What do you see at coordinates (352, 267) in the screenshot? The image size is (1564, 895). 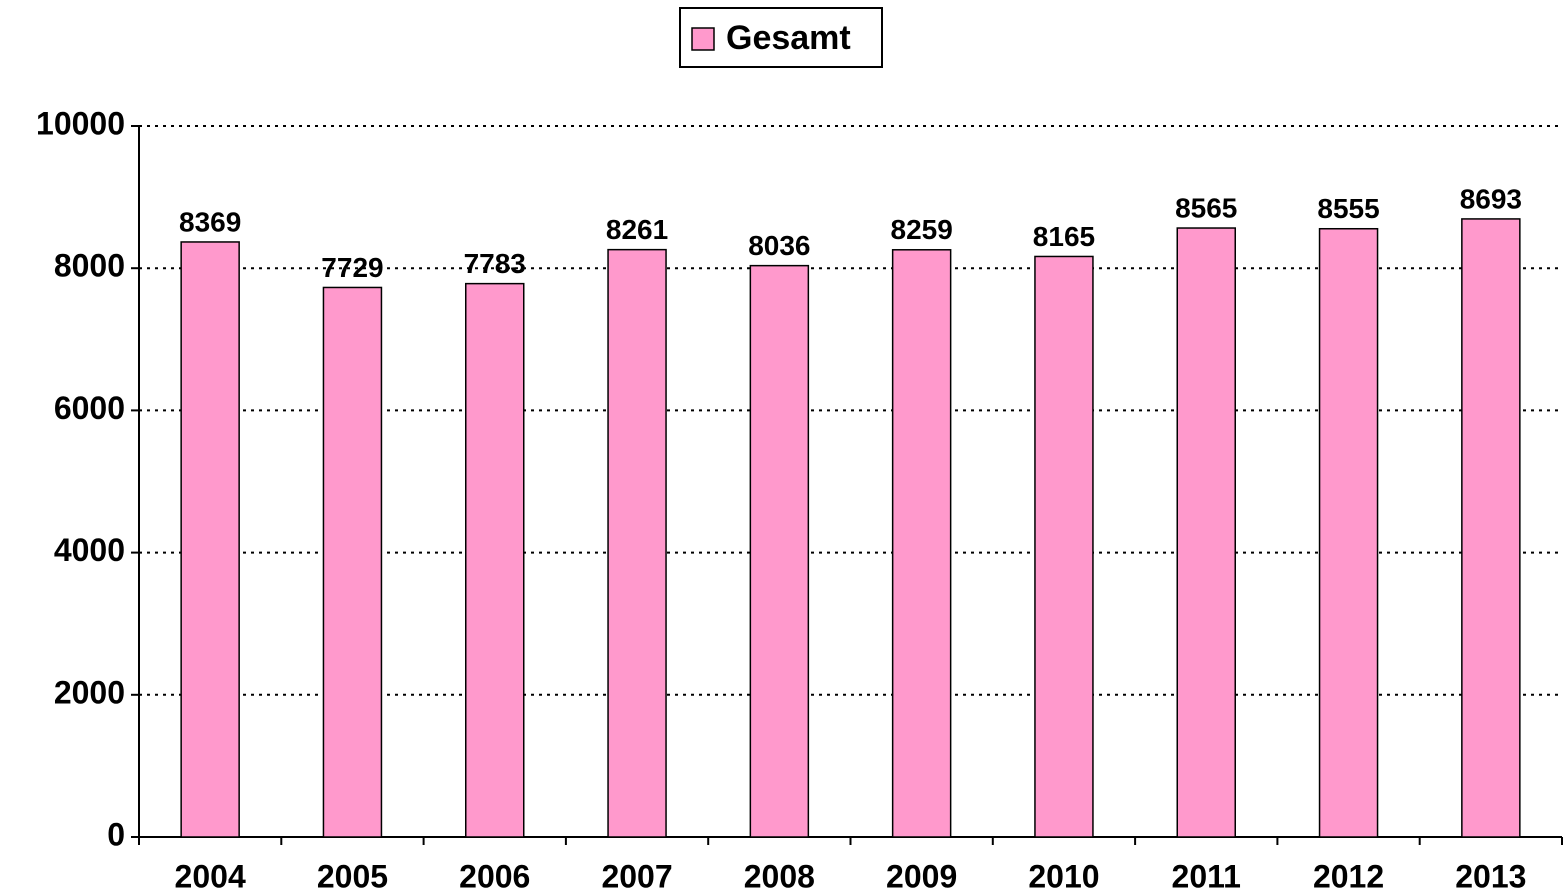 I see `value-label: 7729` at bounding box center [352, 267].